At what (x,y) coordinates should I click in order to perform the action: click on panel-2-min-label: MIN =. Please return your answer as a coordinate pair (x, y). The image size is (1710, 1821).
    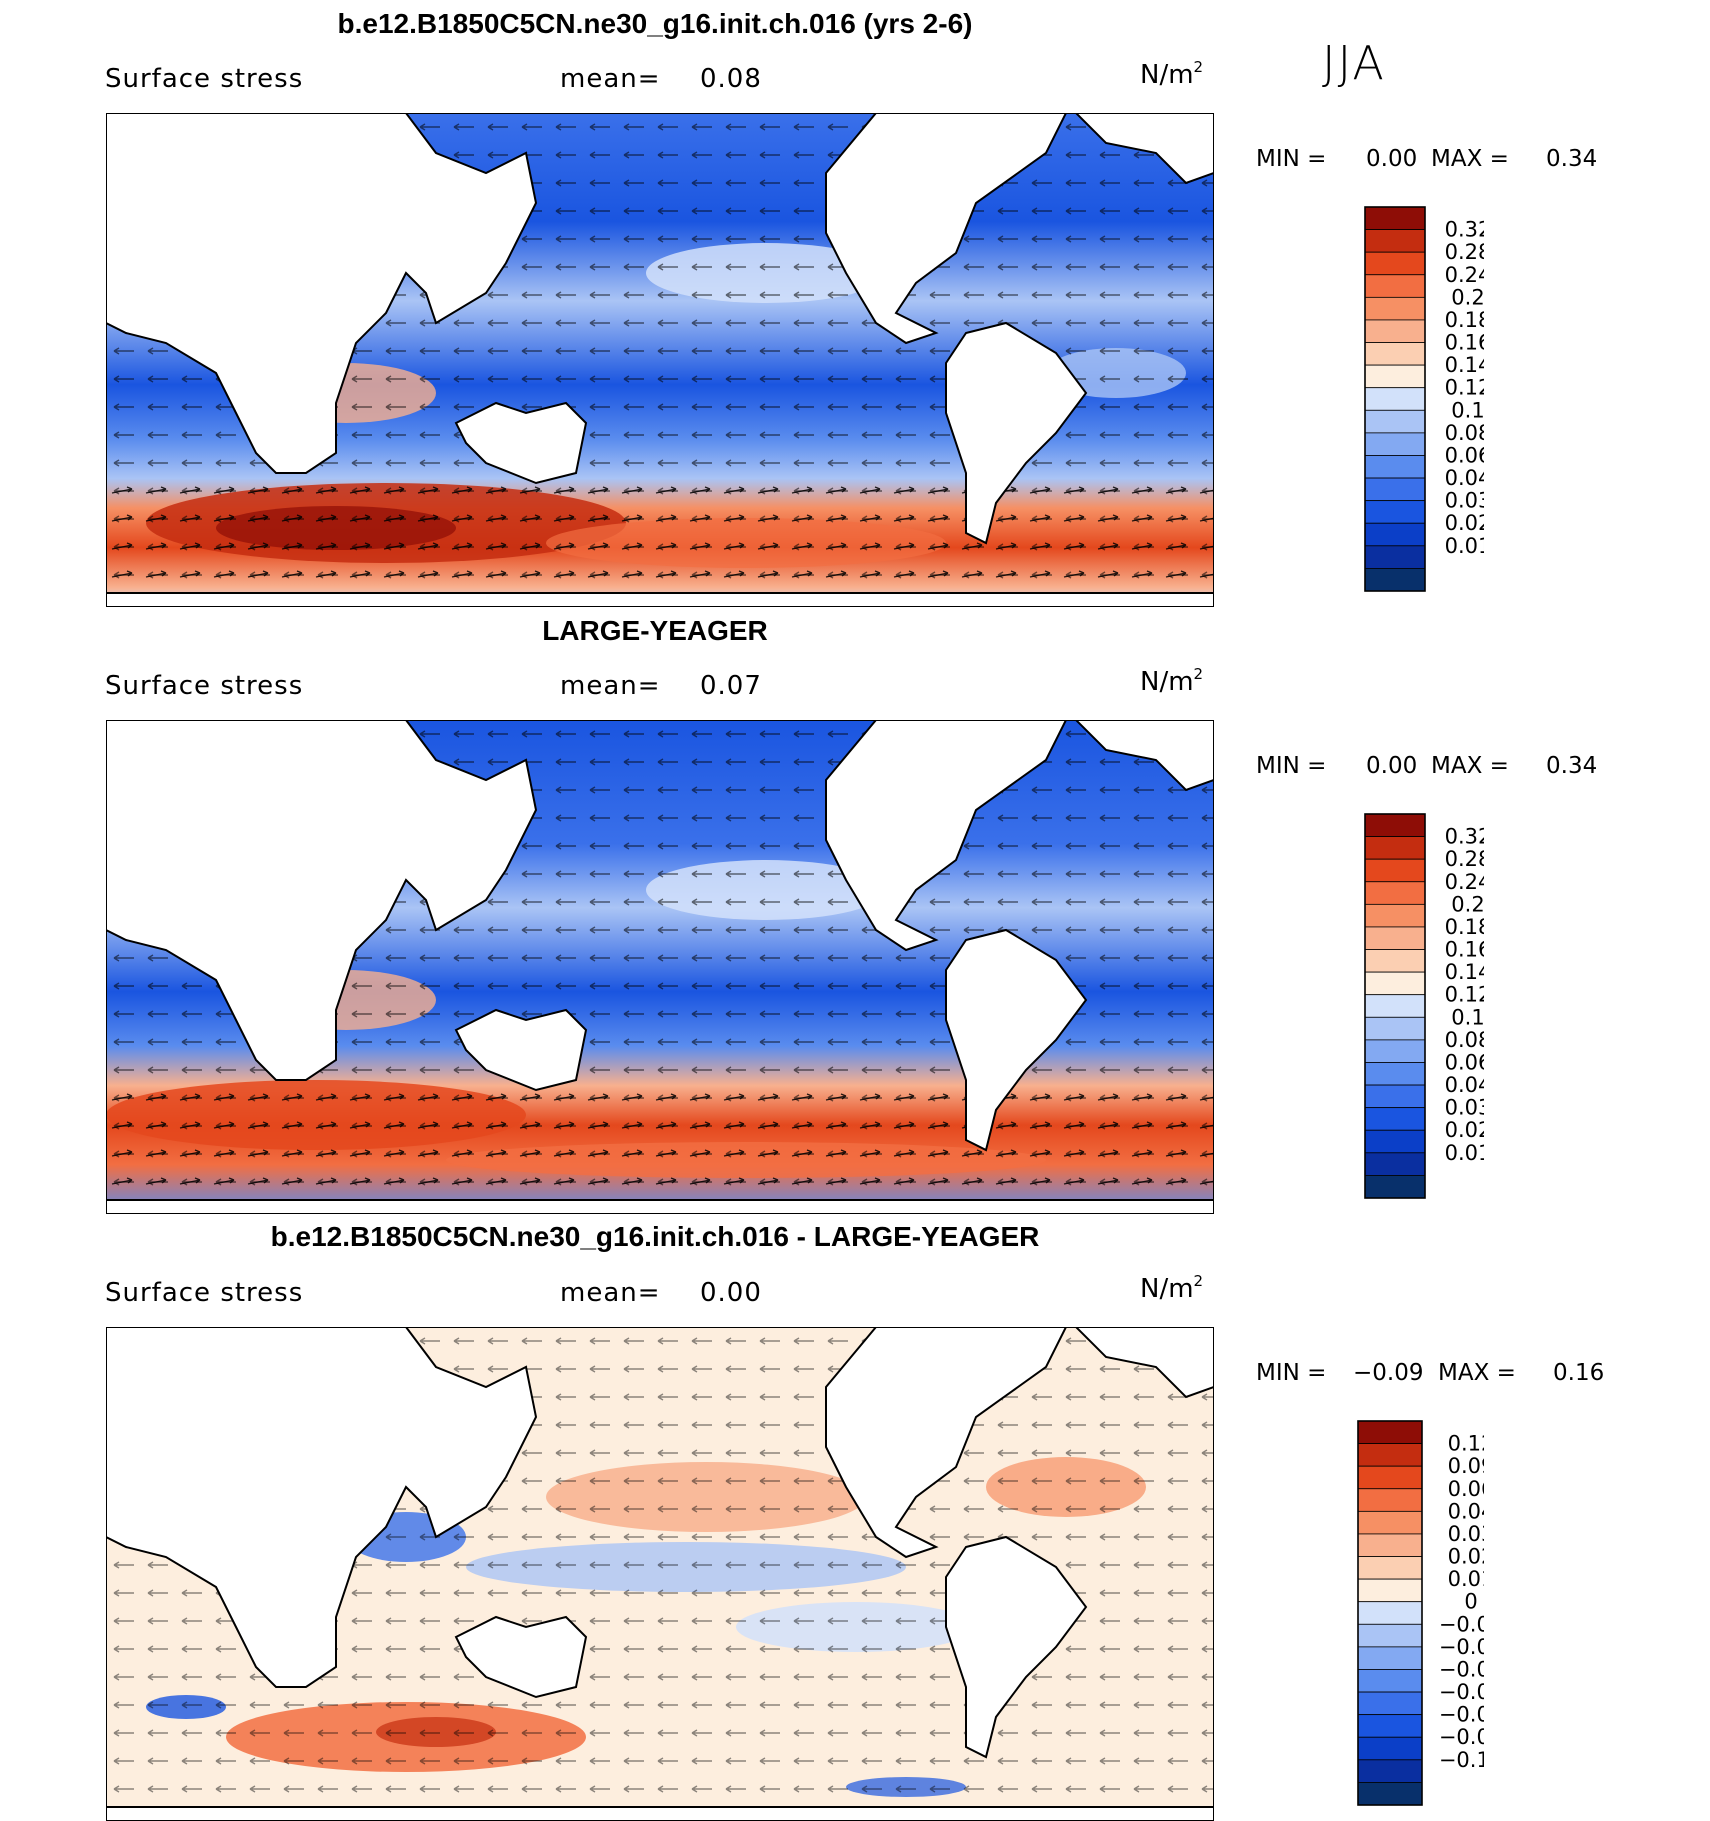
    Looking at the image, I should click on (1291, 766).